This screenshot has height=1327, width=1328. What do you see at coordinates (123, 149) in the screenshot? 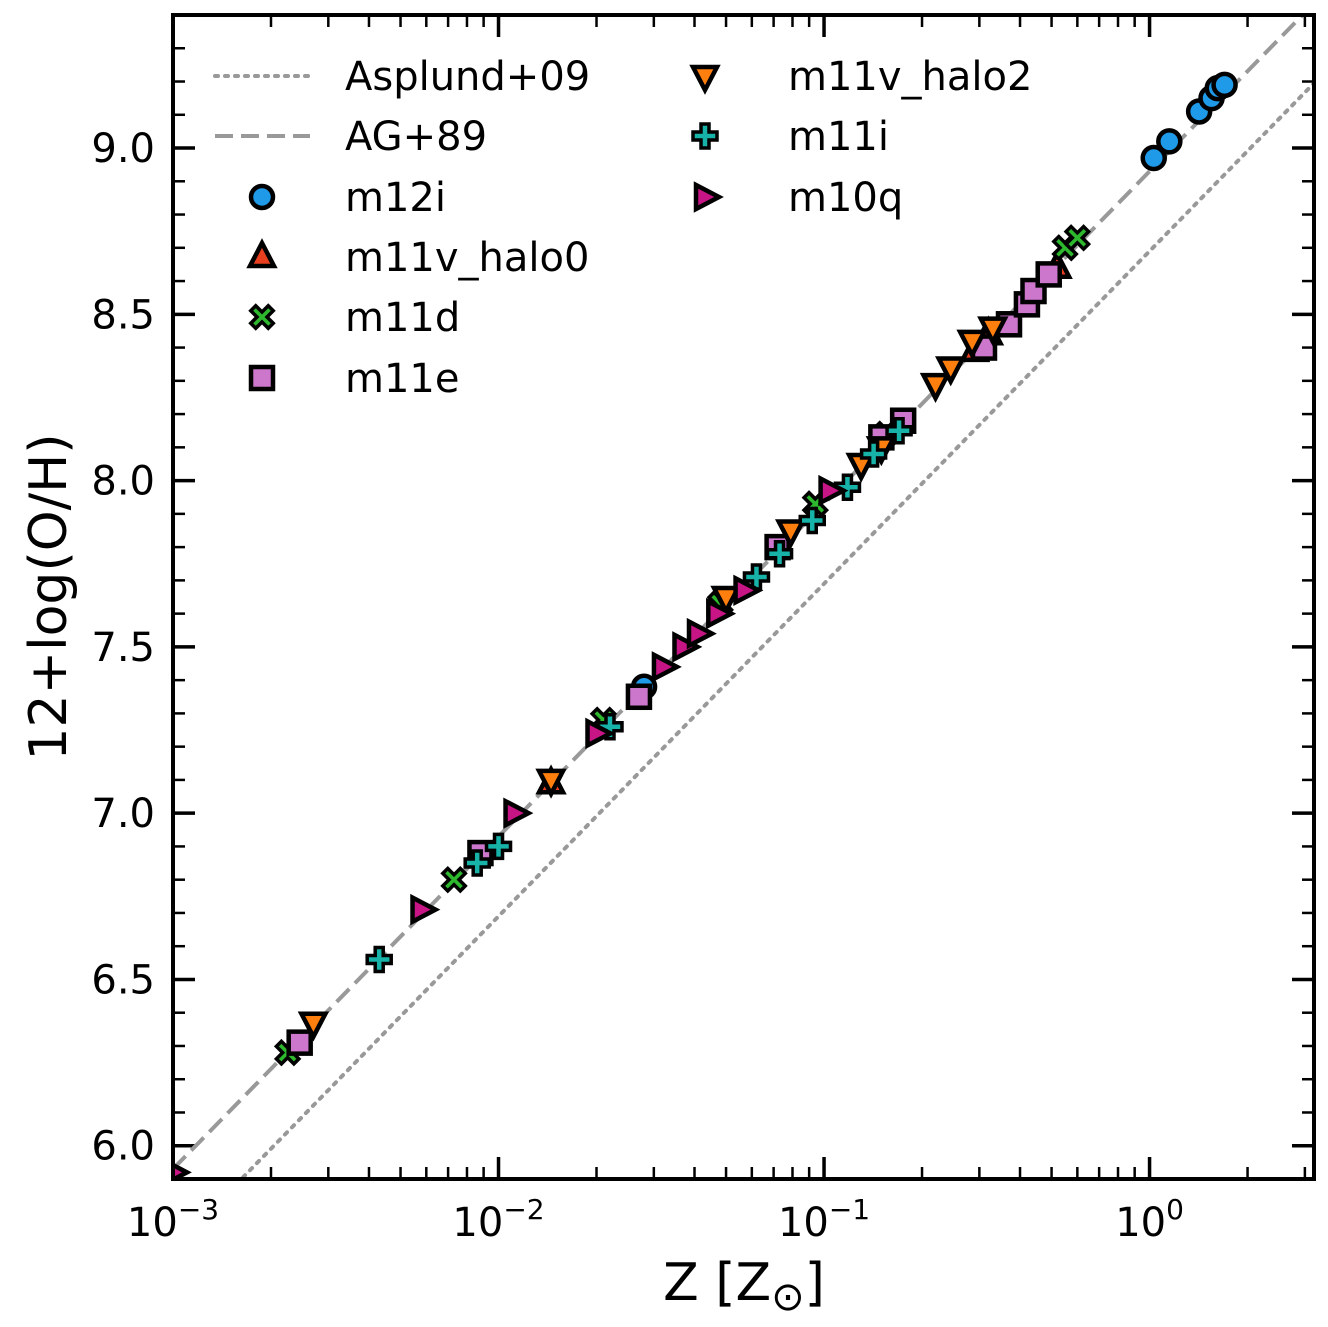
I see `y-tick-label: 9.0` at bounding box center [123, 149].